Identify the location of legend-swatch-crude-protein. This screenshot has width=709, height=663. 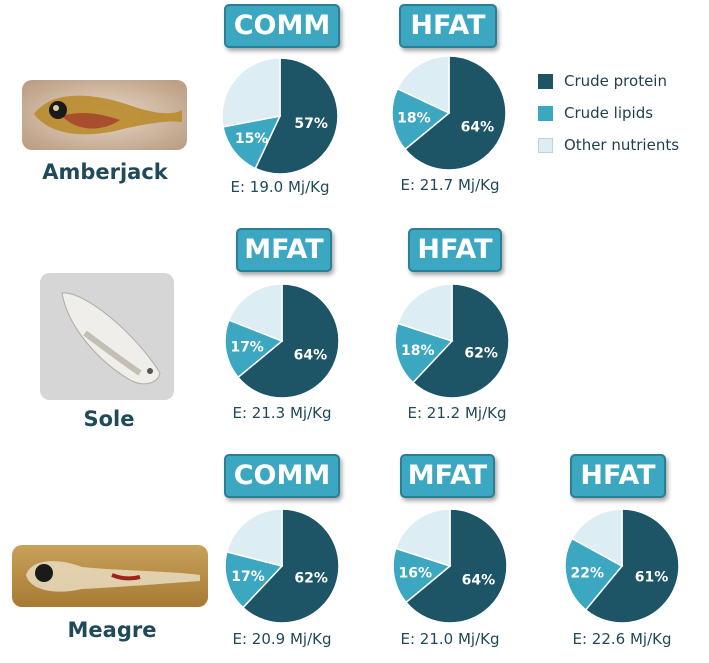
(545, 81).